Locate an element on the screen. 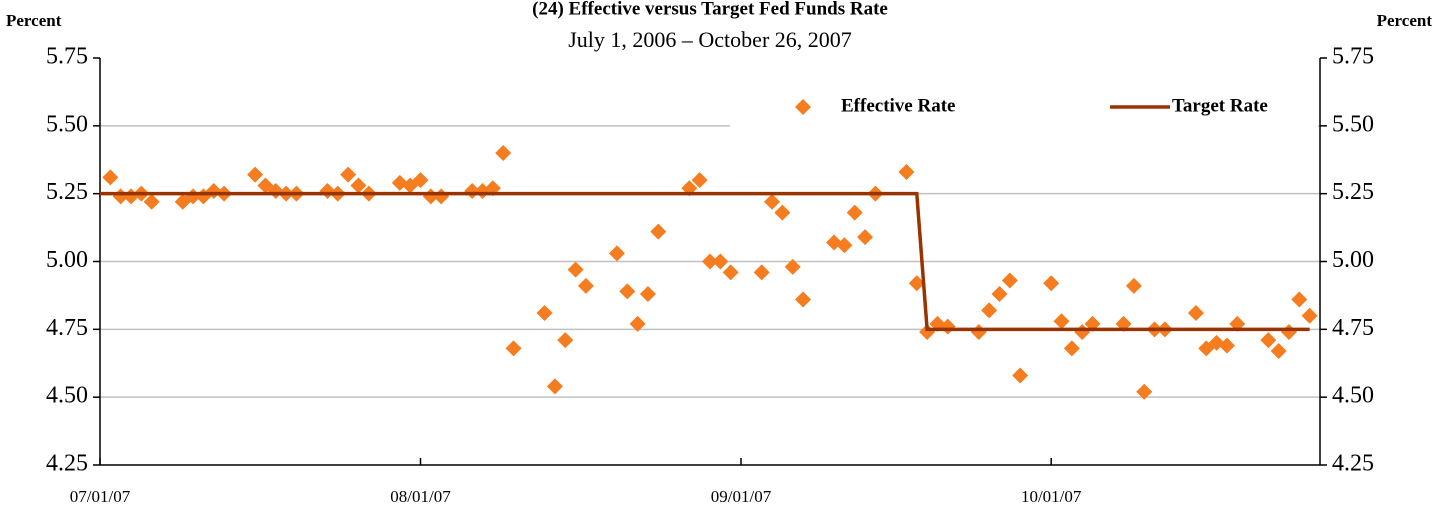  x-tick-label: 07/01/07 is located at coordinates (100, 496).